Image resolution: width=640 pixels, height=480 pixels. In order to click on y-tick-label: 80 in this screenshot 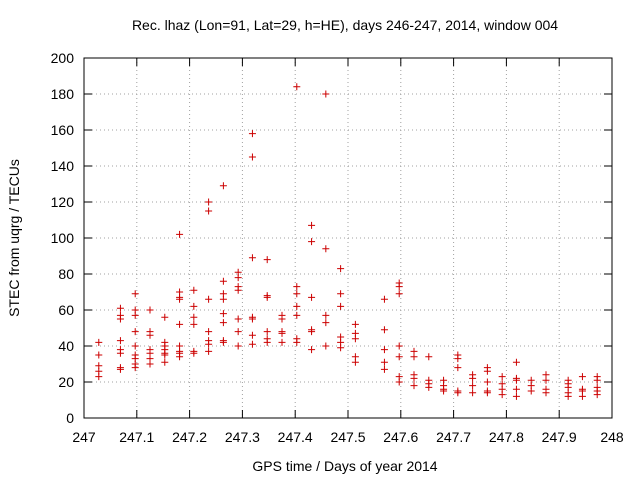, I will do `click(66, 274)`.